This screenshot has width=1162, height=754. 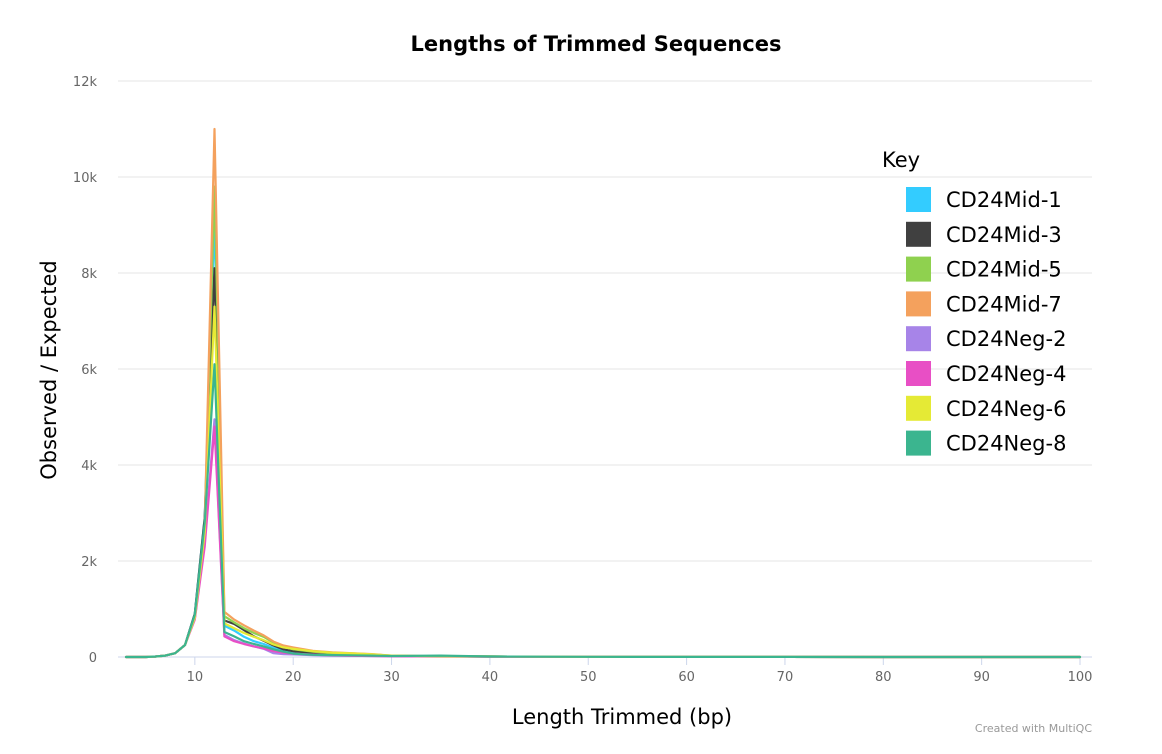 What do you see at coordinates (49, 369) in the screenshot?
I see `y-axis-label: Observed / Expected` at bounding box center [49, 369].